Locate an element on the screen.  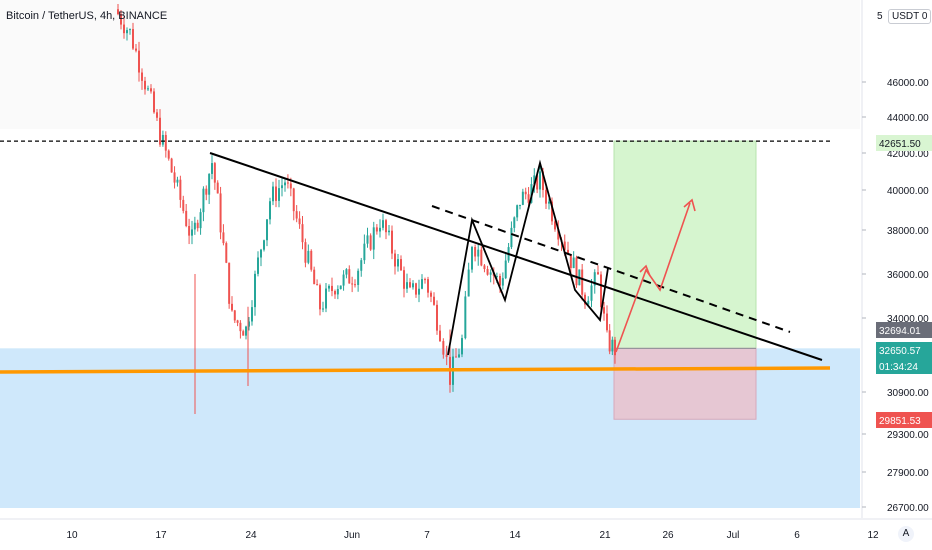
price-tick-label: 44000.00 is located at coordinates (908, 118).